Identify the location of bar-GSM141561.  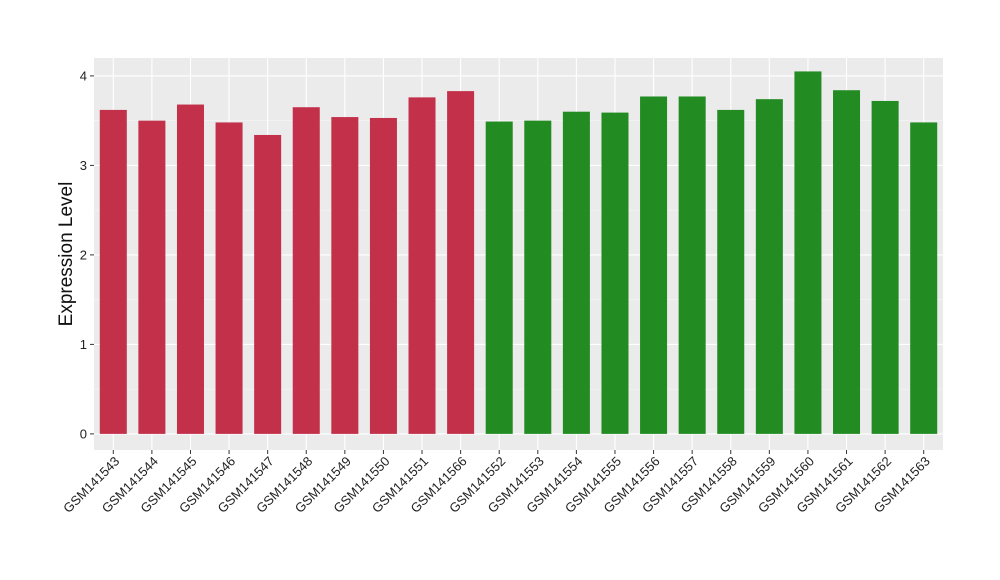
(847, 262).